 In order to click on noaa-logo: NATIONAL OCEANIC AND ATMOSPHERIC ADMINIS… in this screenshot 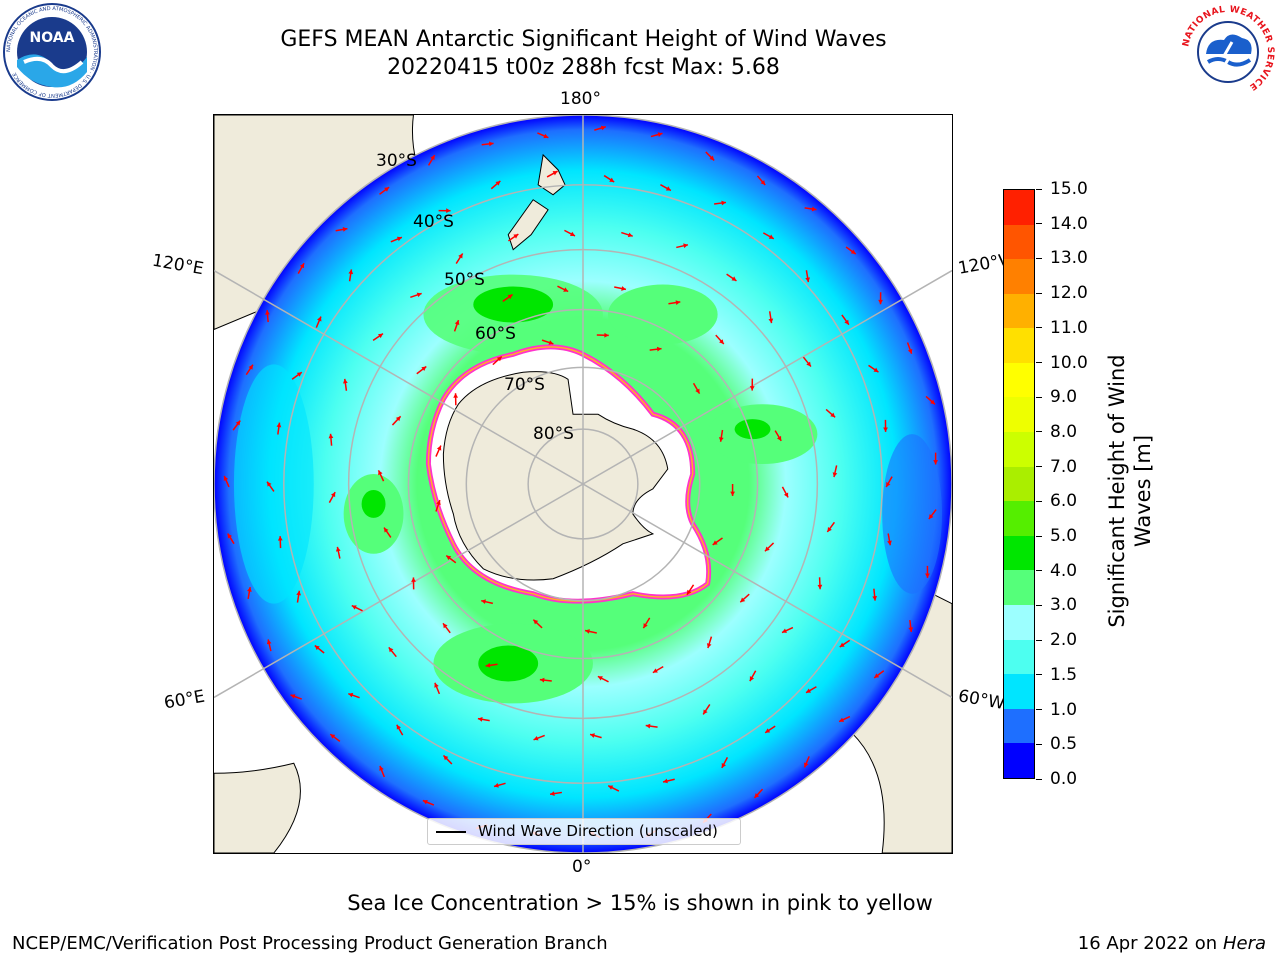, I will do `click(52, 52)`.